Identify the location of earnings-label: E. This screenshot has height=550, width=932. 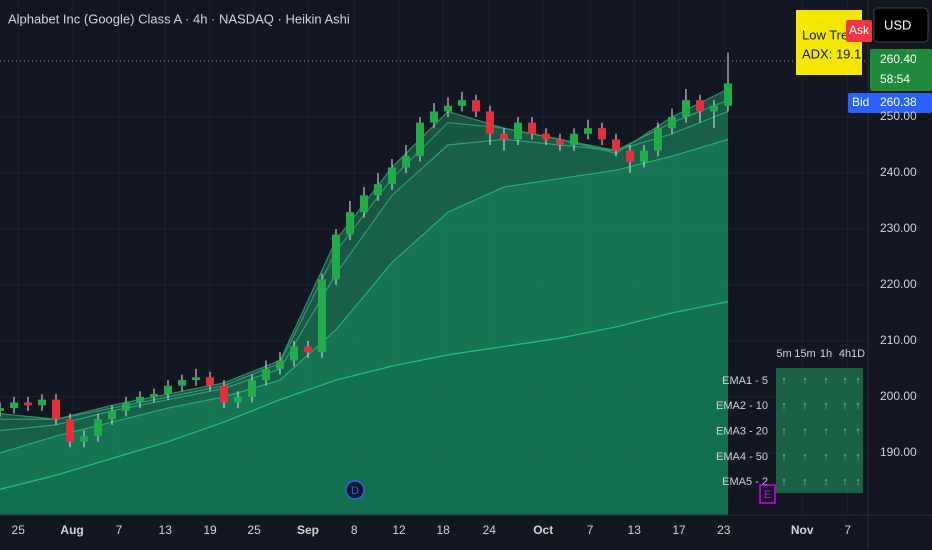
(767, 495).